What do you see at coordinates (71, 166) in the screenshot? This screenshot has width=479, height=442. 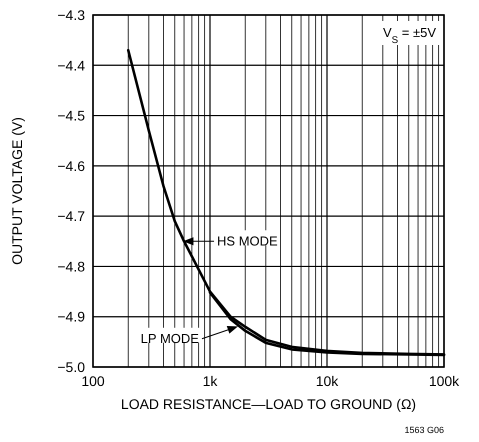 I see `y-tick-label: −4.6` at bounding box center [71, 166].